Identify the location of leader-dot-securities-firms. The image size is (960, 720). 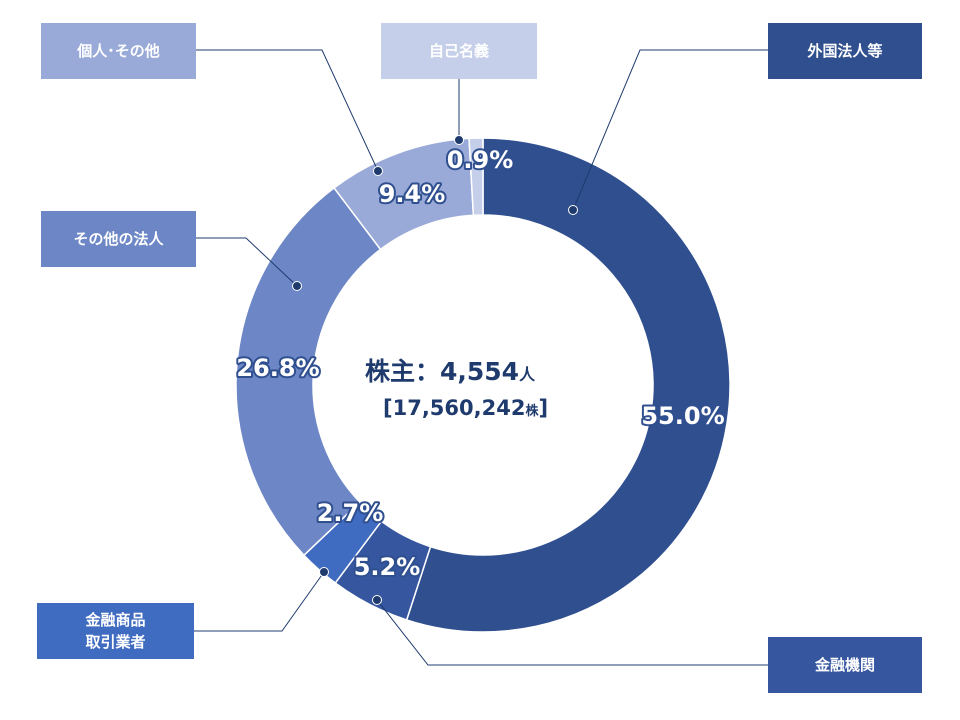
(324, 572).